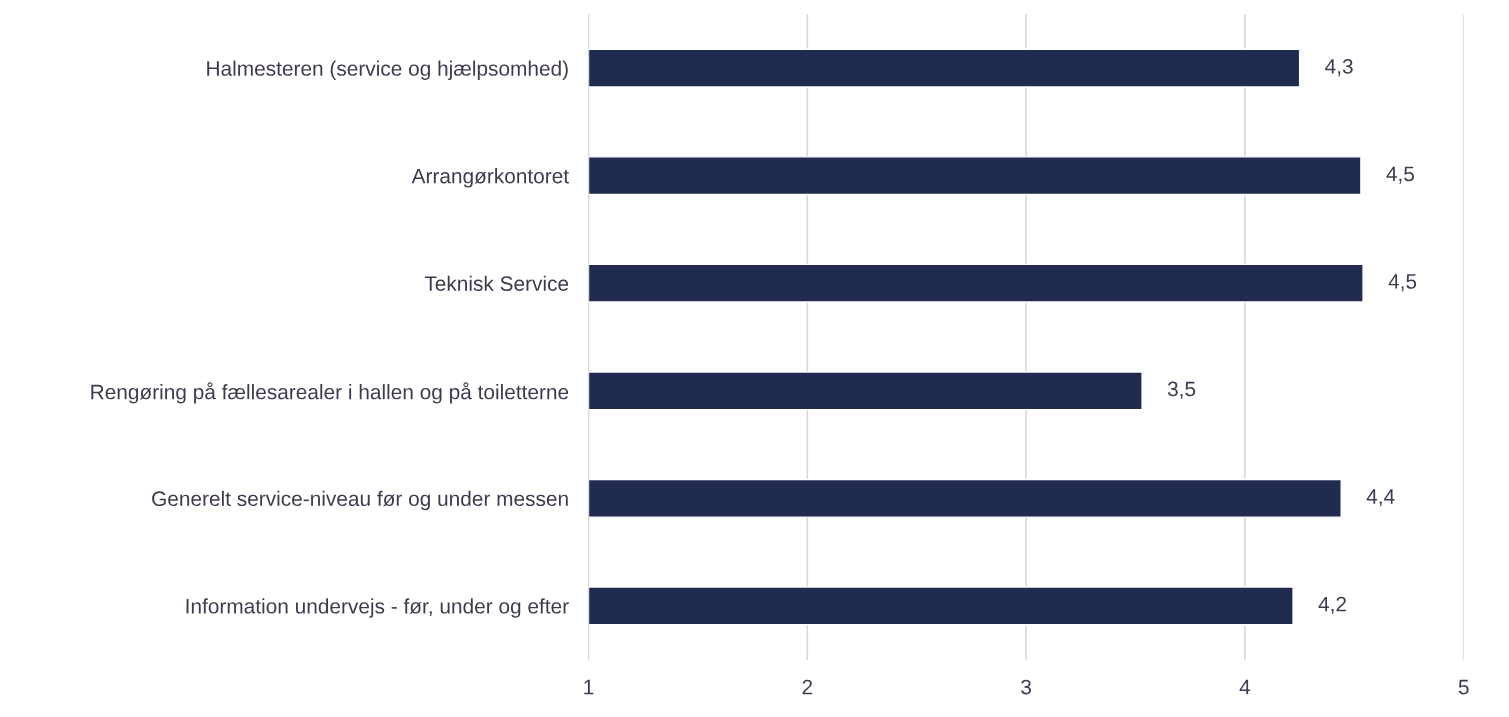 The image size is (1509, 717). What do you see at coordinates (387, 70) in the screenshot?
I see `y-tick-label: Halmesteren (service og hjælpsomhed)` at bounding box center [387, 70].